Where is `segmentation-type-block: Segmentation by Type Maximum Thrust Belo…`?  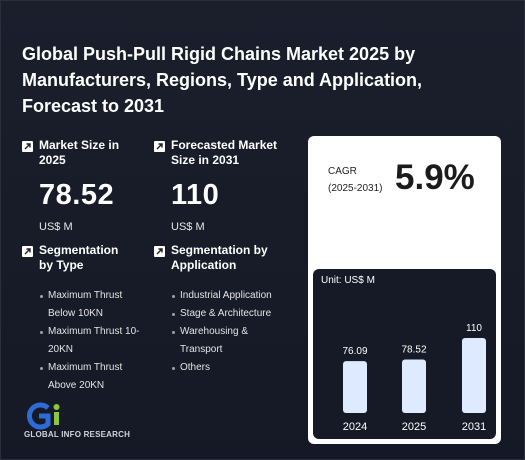
segmentation-type-block: Segmentation by Type Maximum Thrust Belo… is located at coordinates (84, 319).